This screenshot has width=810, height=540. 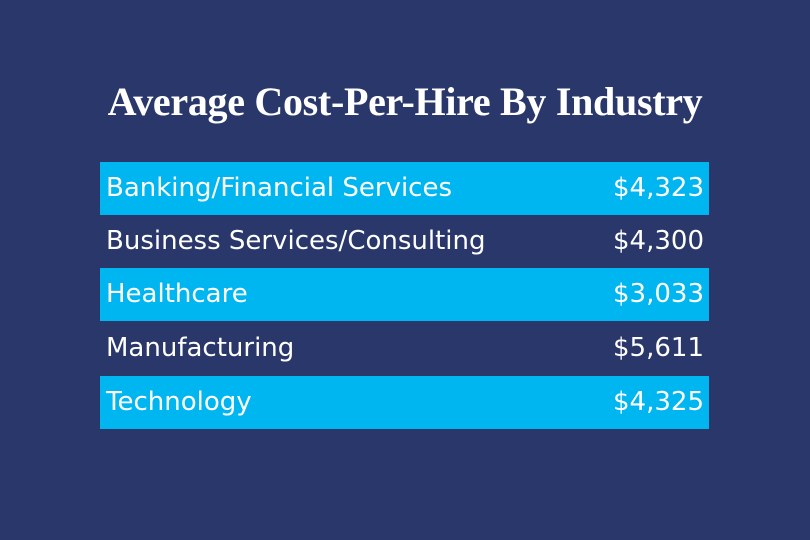 What do you see at coordinates (658, 241) in the screenshot?
I see `cost-value: $4,300` at bounding box center [658, 241].